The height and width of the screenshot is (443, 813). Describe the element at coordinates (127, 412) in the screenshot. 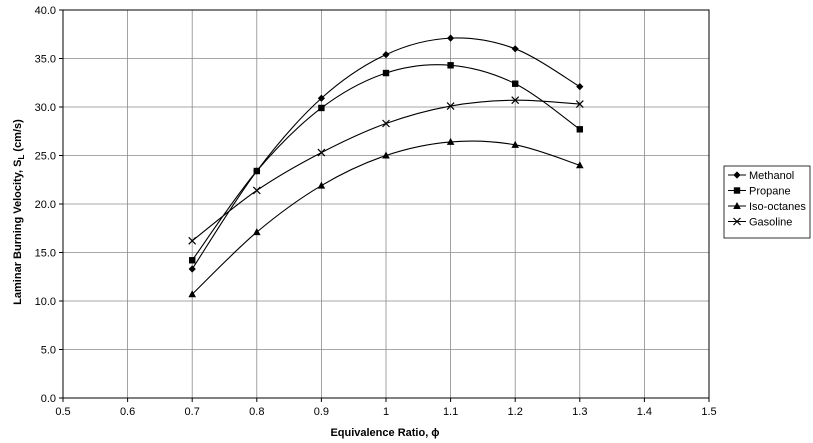

I see `x-tick-label: 0.6` at that location.